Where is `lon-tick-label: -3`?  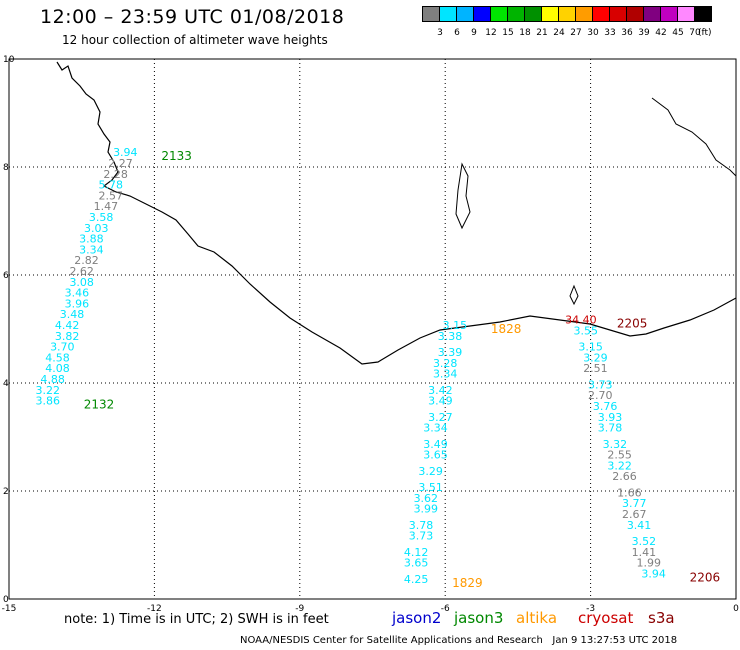 lon-tick-label: -3 is located at coordinates (590, 609).